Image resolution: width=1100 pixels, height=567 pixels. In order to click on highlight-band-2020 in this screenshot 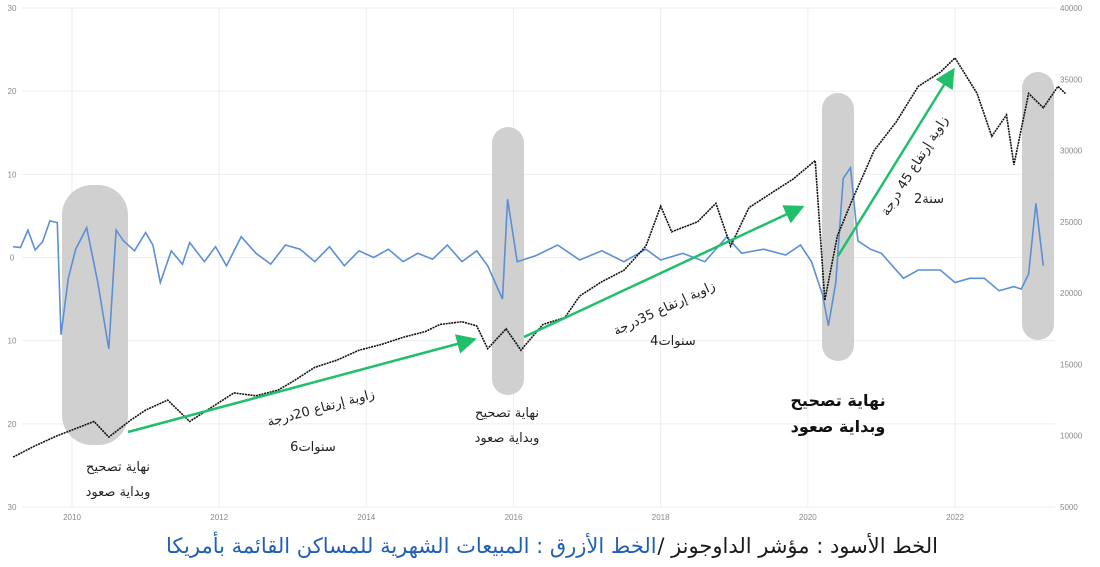, I will do `click(838, 227)`.